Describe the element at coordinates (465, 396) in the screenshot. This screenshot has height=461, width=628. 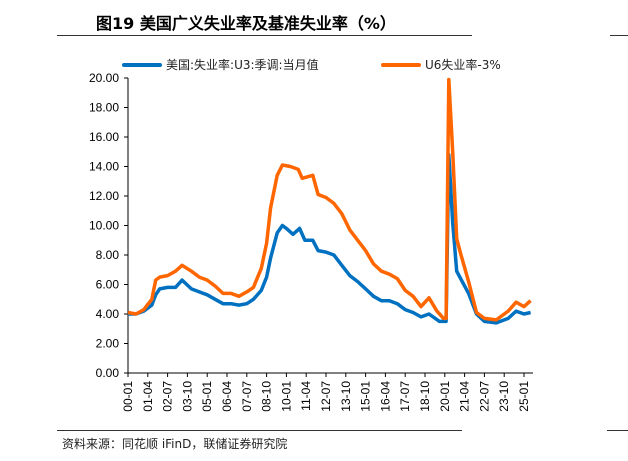
I see `x-tick-label: 21-04` at that location.